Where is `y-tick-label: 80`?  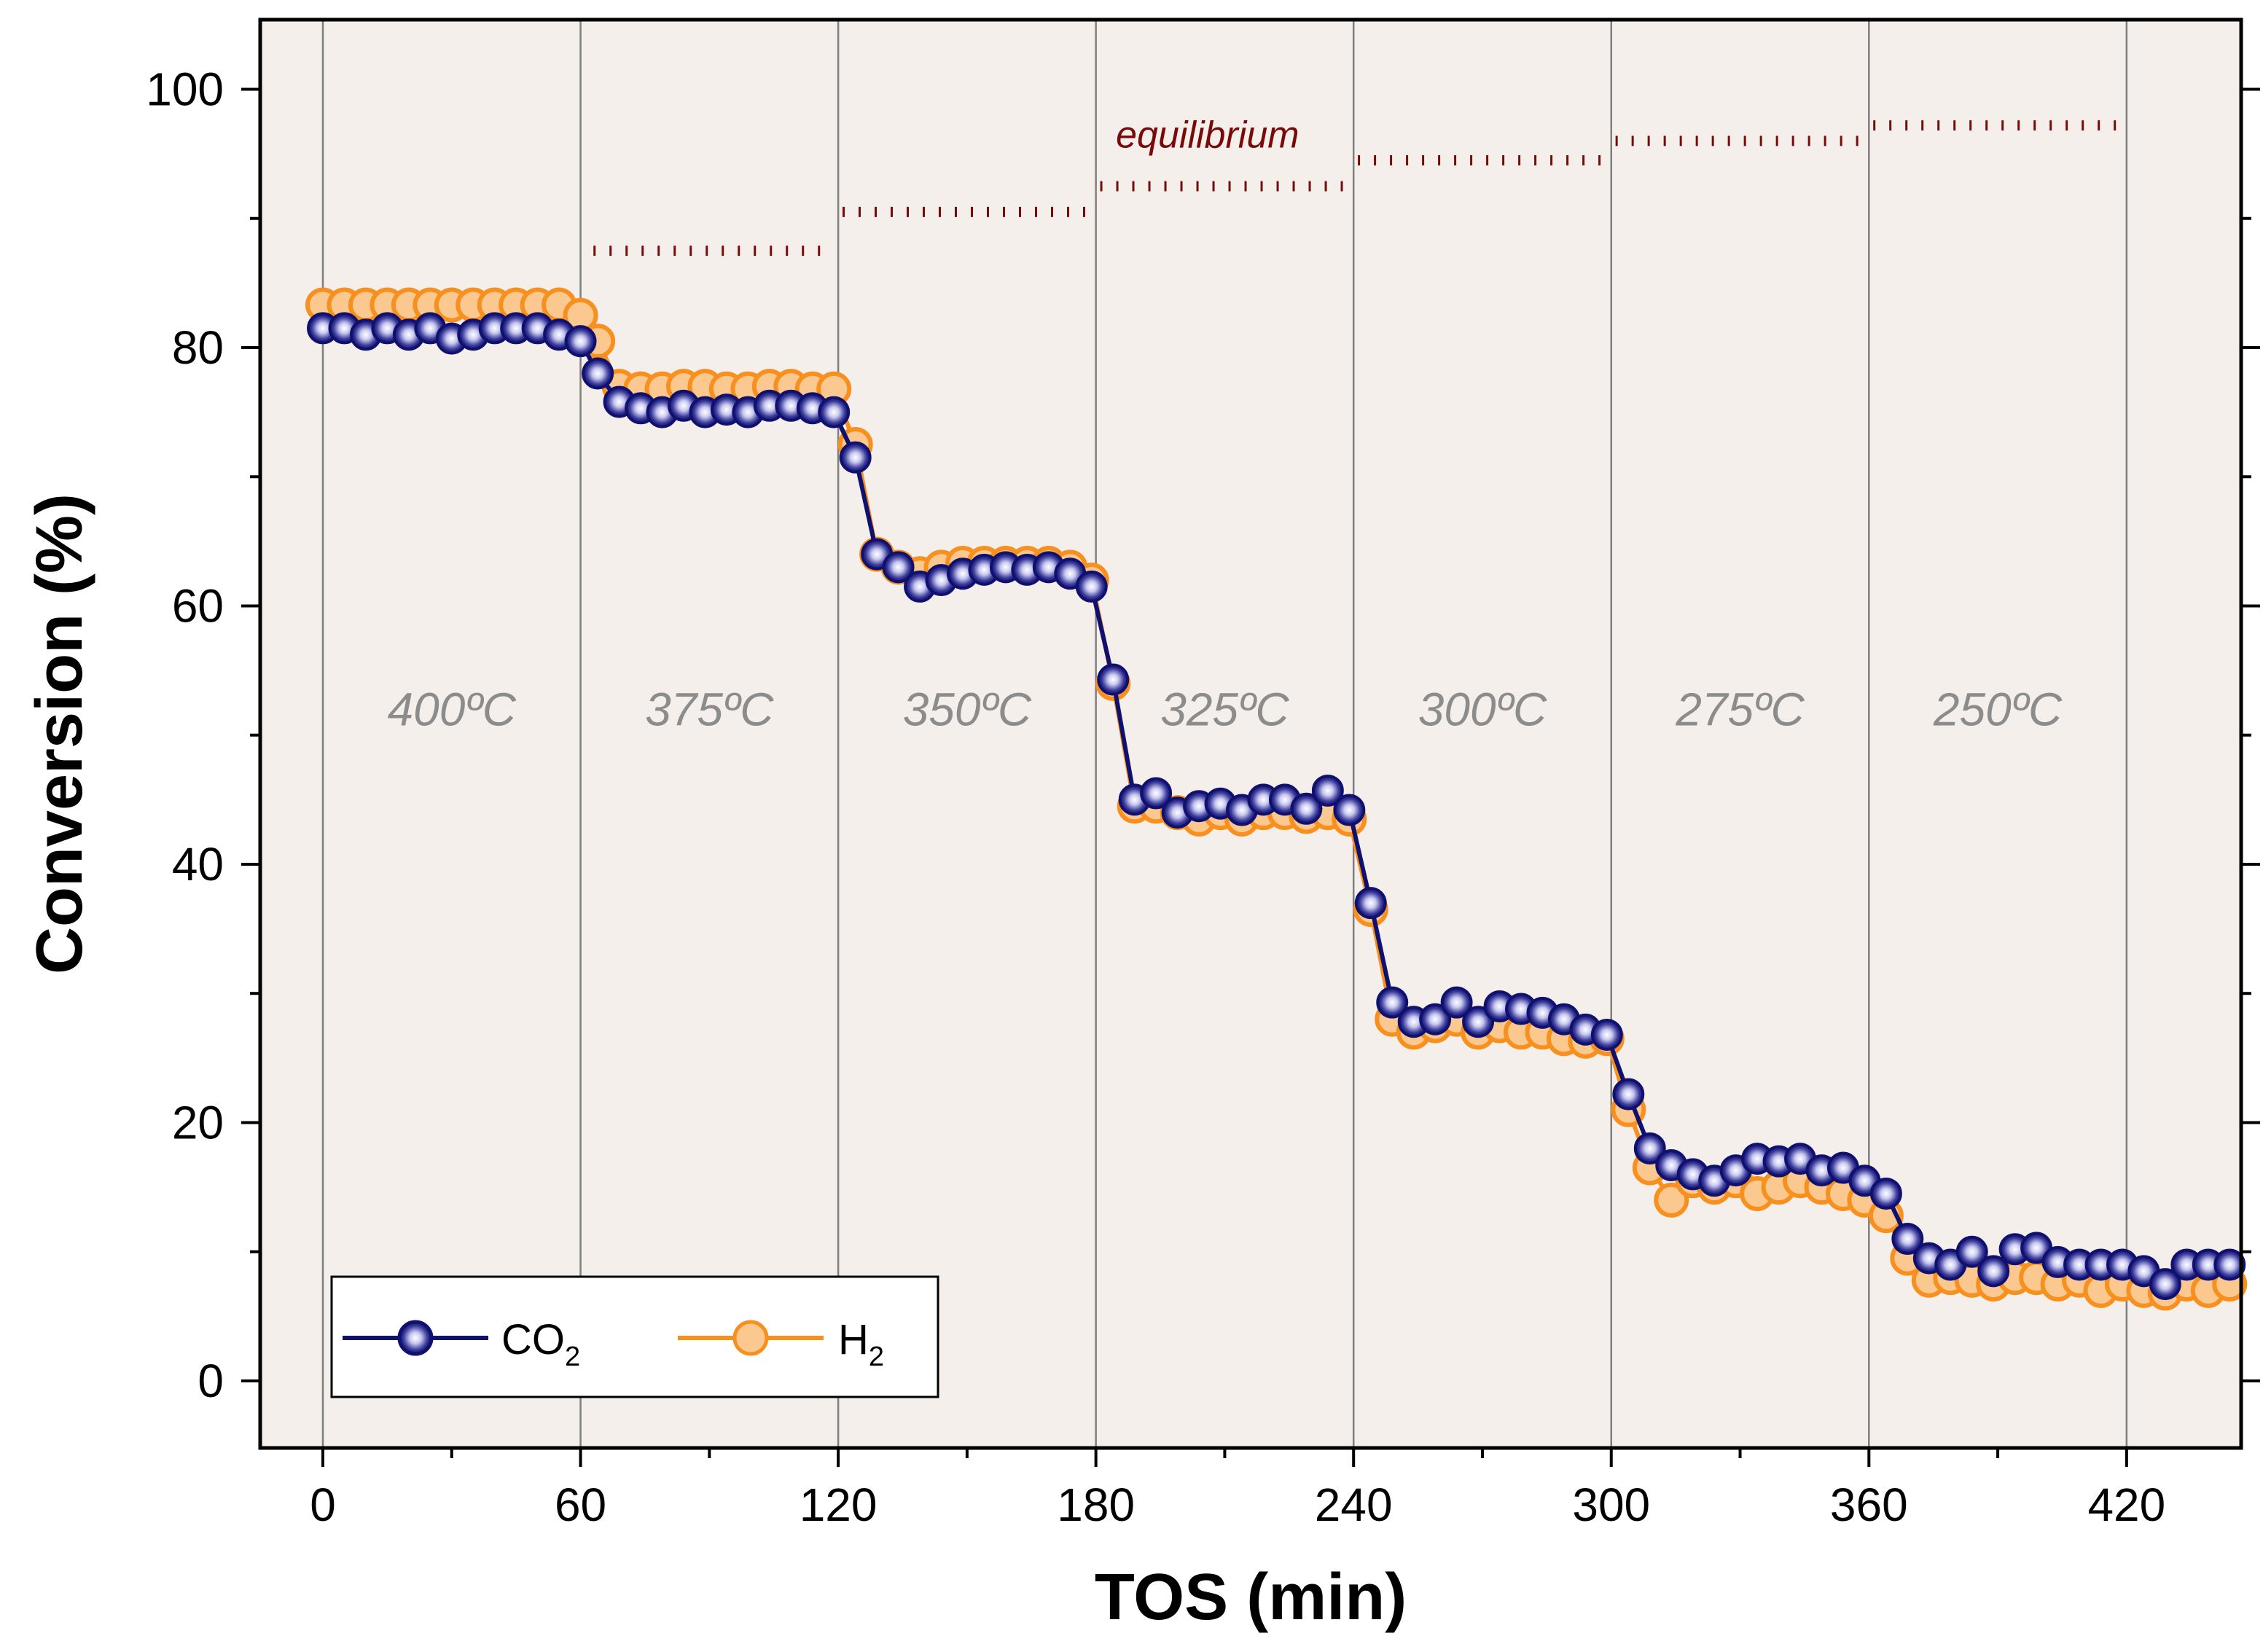
y-tick-label: 80 is located at coordinates (198, 348).